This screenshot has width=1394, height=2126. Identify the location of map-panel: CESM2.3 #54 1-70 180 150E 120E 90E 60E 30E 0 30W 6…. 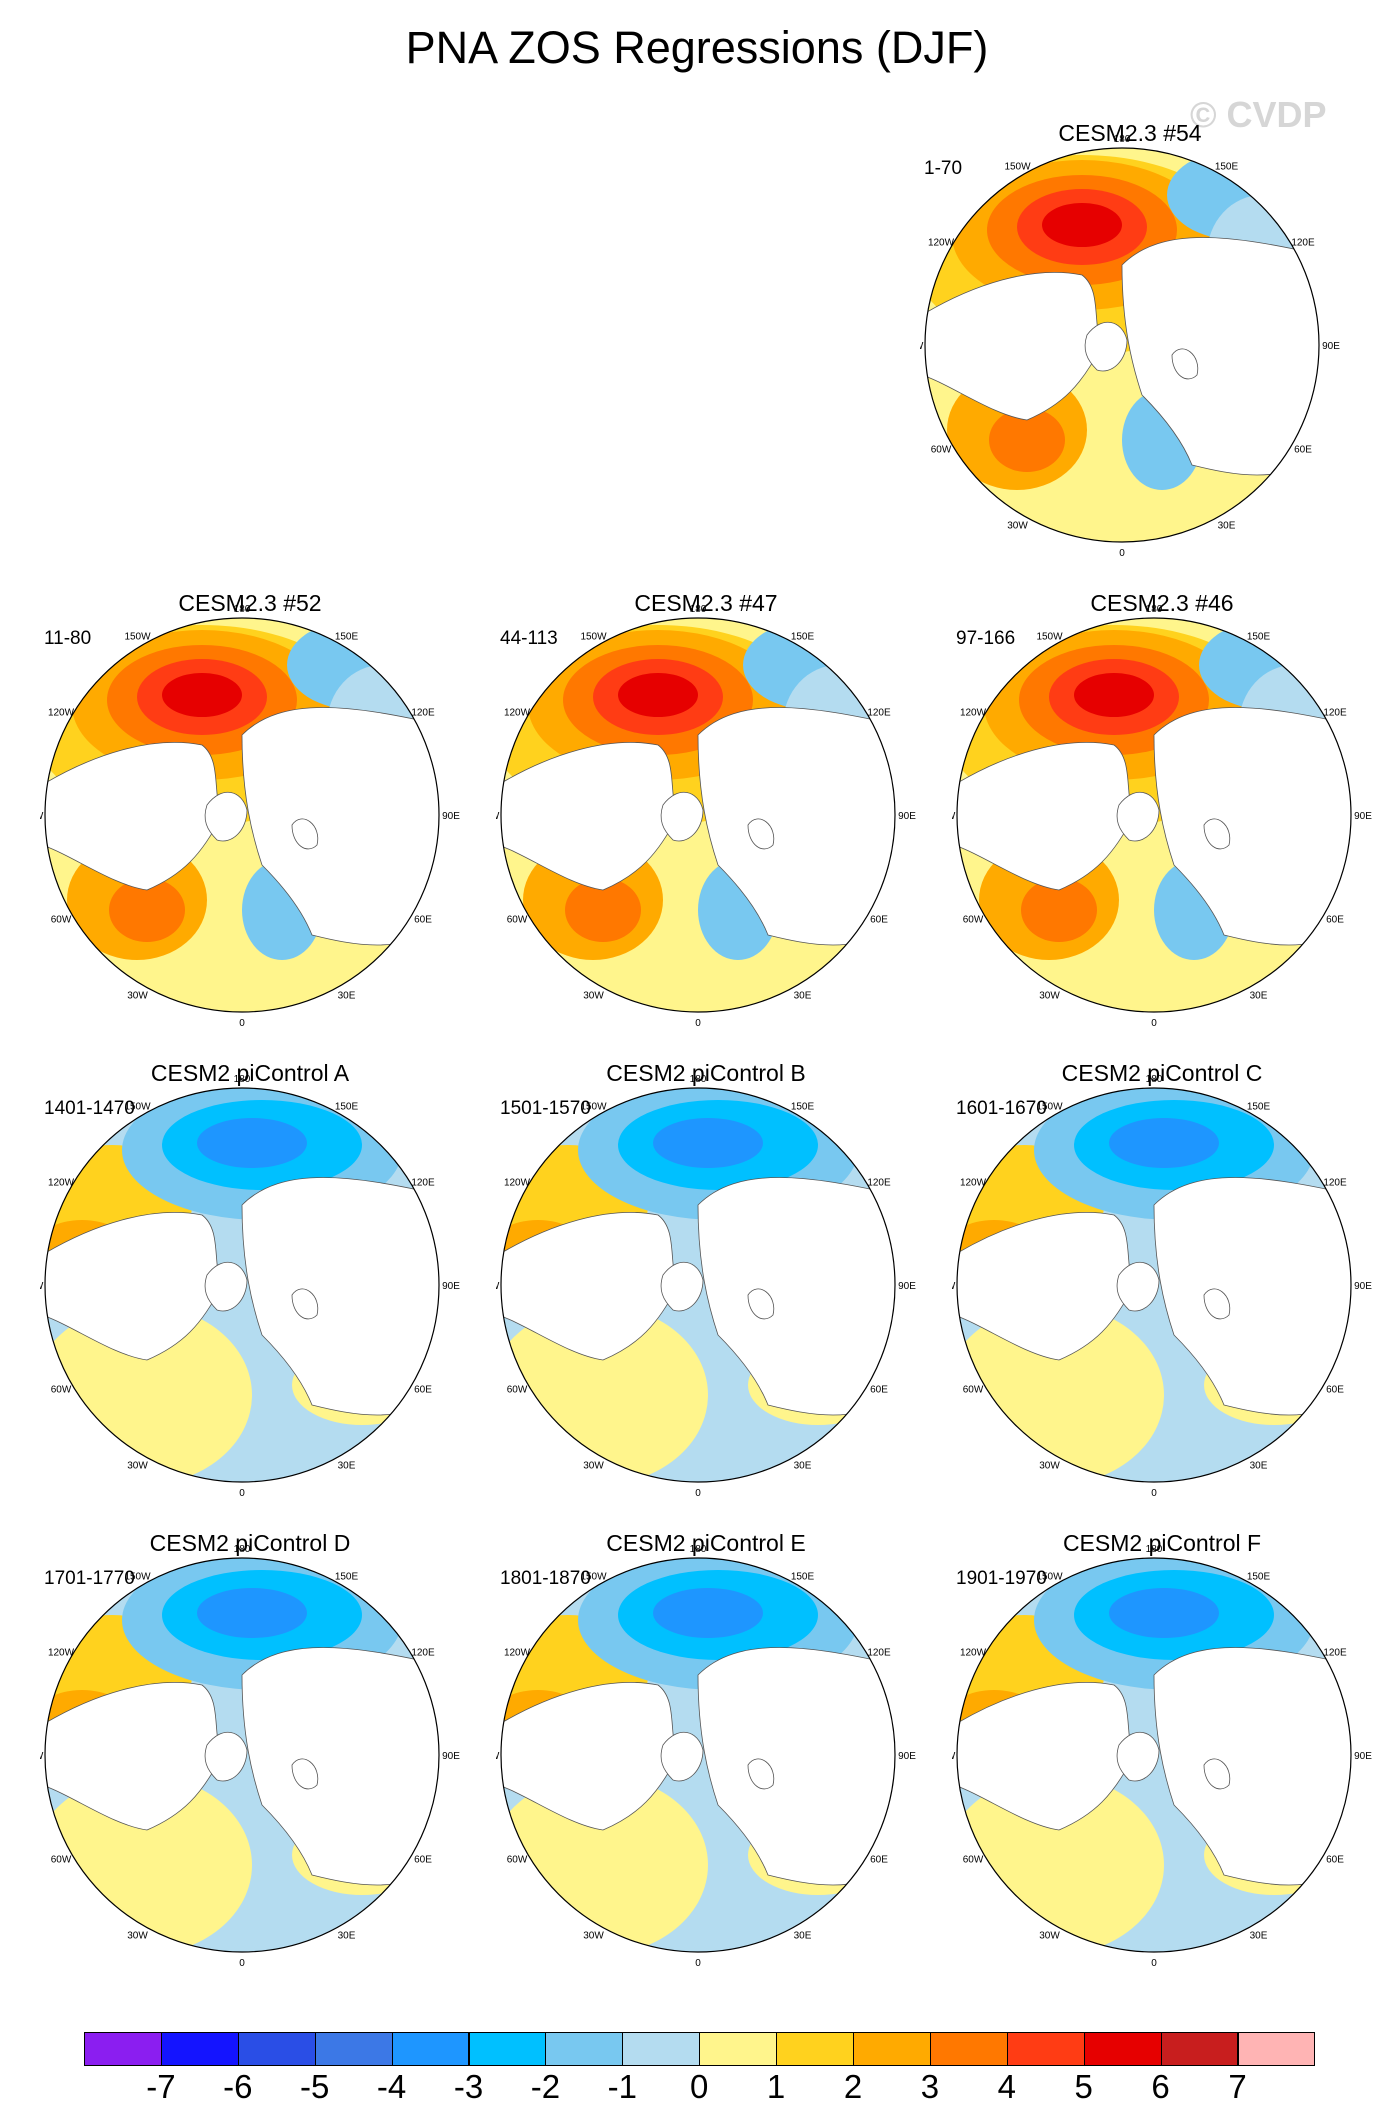
(1130, 340).